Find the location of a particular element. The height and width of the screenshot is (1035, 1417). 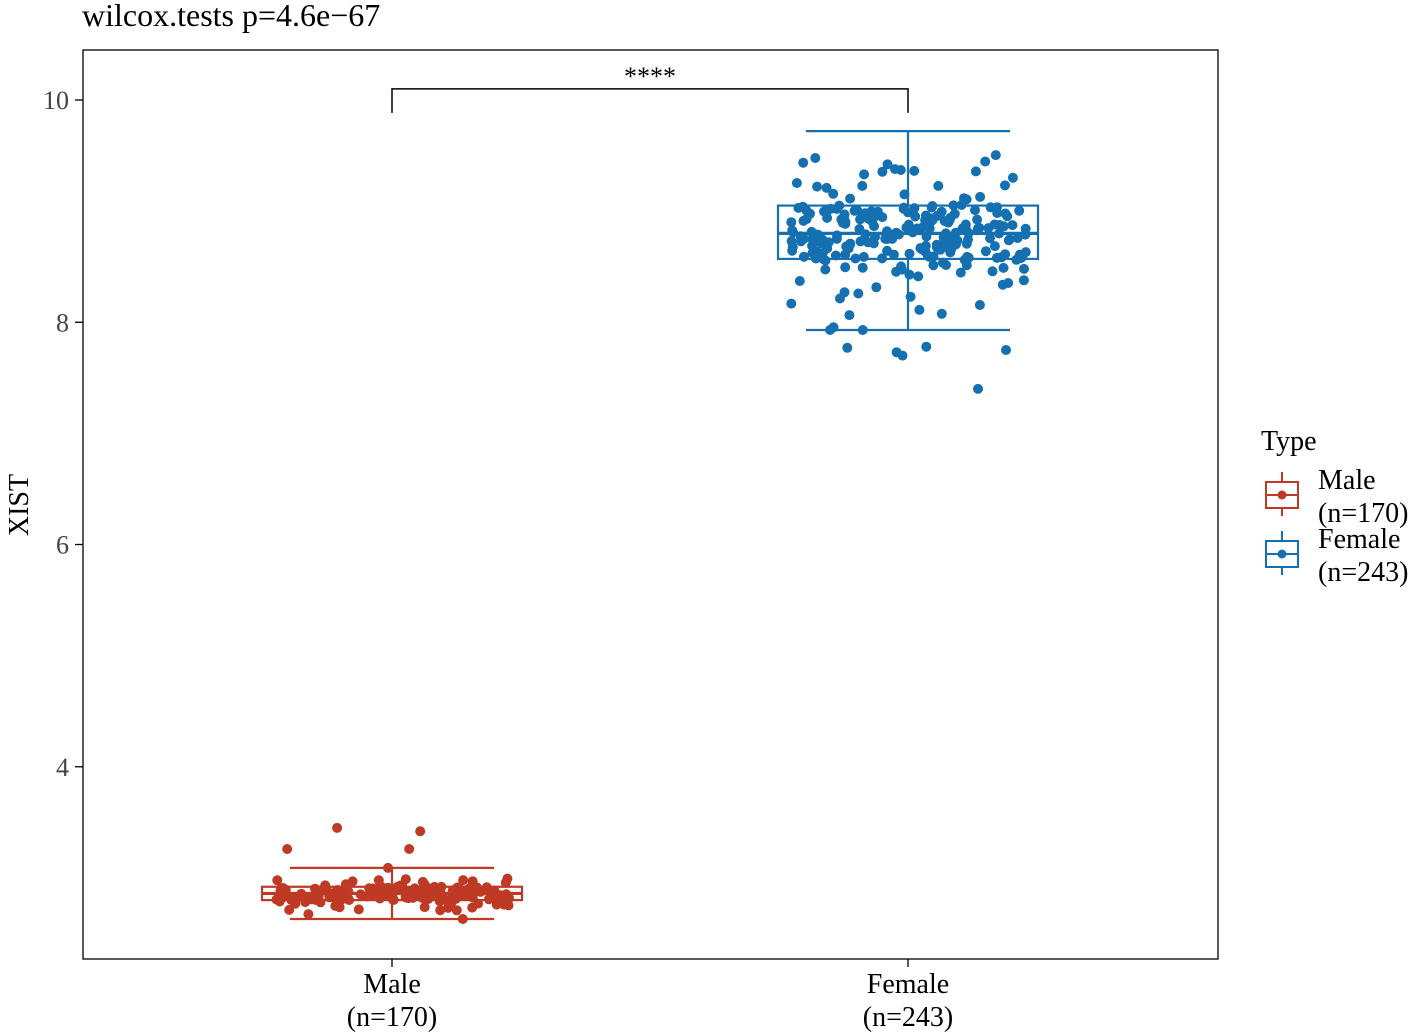

y-axis-label: XIST is located at coordinates (19, 505).